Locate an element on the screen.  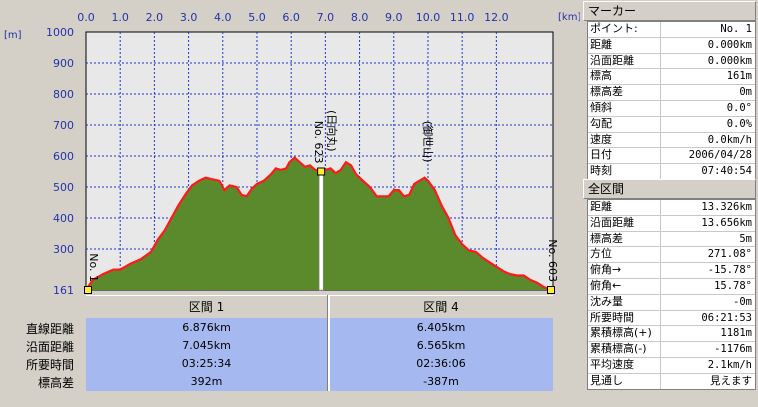
row-label-surface: 沿面距離 is located at coordinates (49, 347).